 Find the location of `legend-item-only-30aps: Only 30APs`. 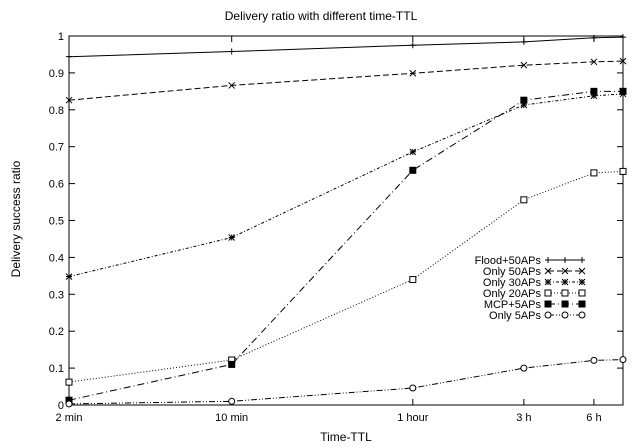

legend-item-only-30aps: Only 30APs is located at coordinates (534, 283).